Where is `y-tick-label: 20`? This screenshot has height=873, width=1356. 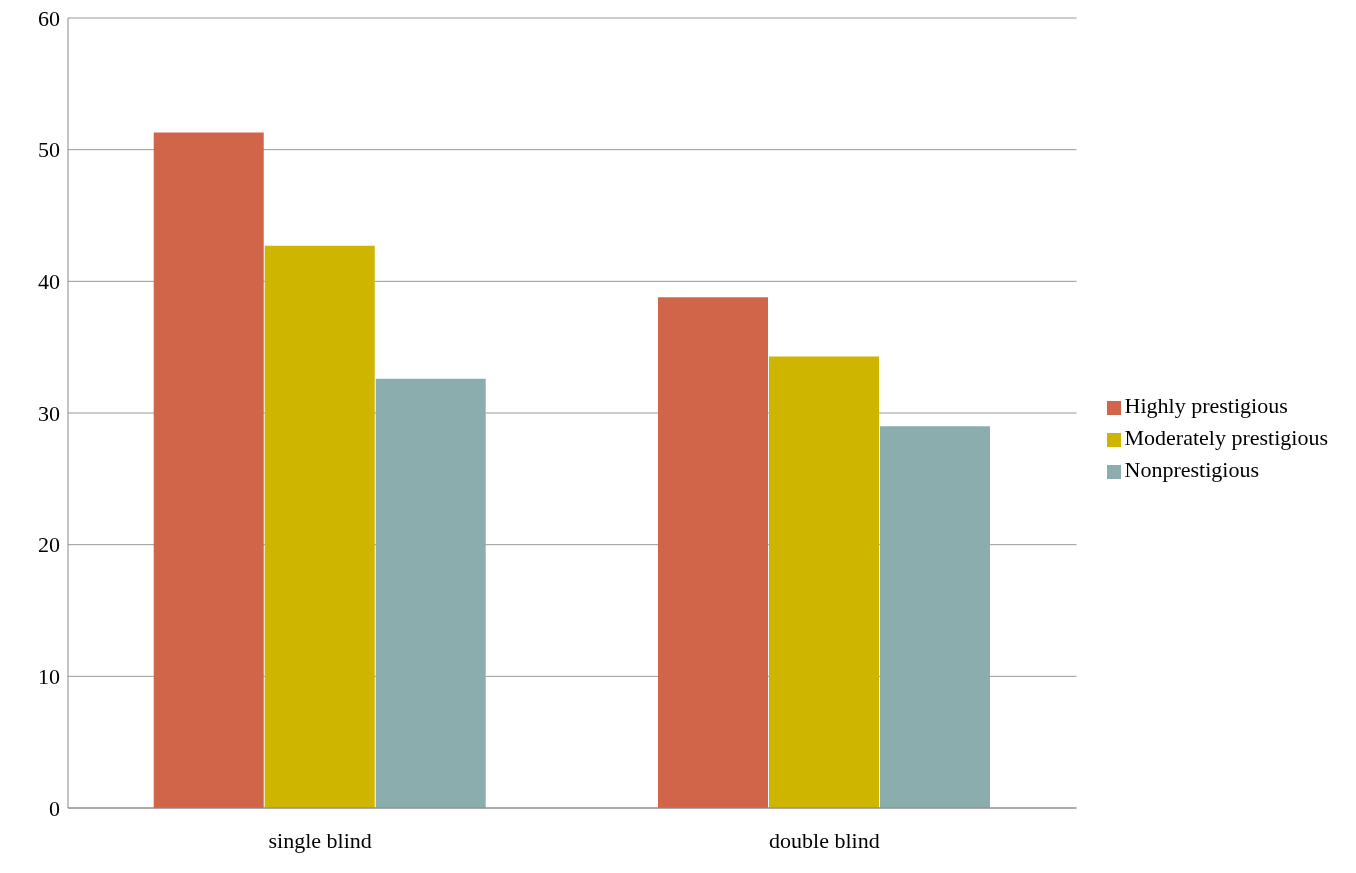
y-tick-label: 20 is located at coordinates (49, 545).